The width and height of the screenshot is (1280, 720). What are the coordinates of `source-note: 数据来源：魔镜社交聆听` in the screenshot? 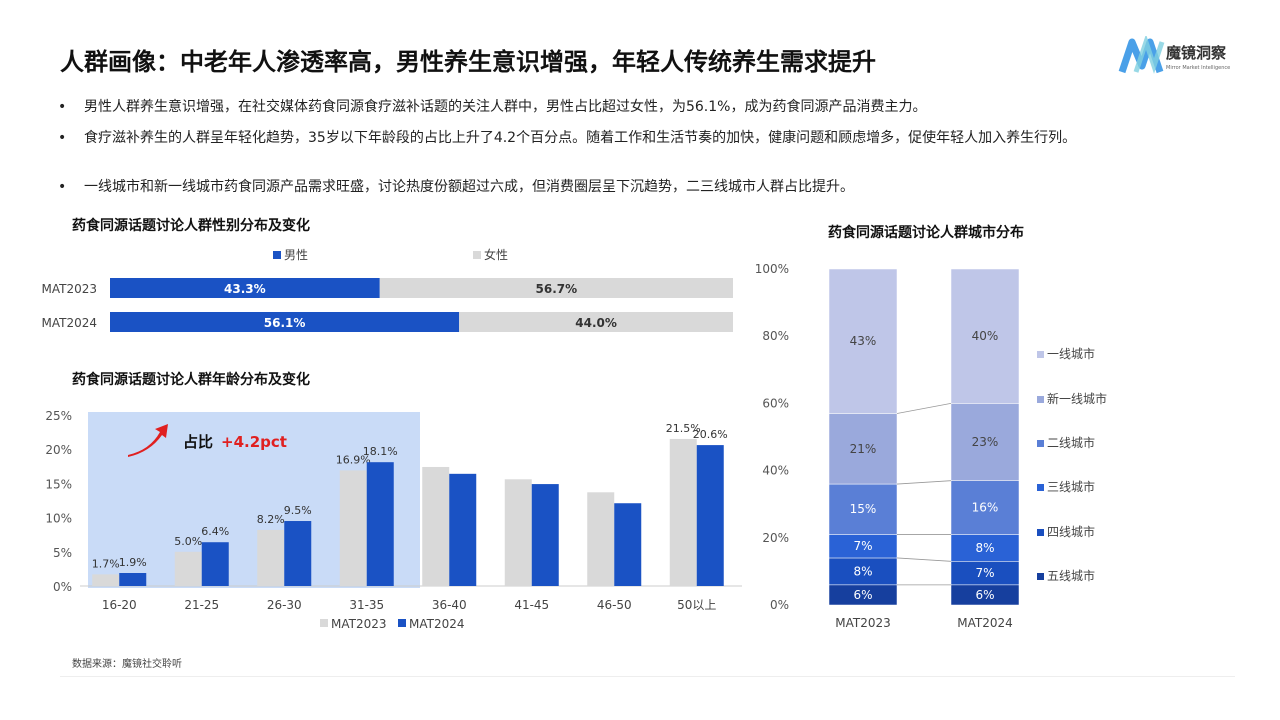 It's located at (127, 664).